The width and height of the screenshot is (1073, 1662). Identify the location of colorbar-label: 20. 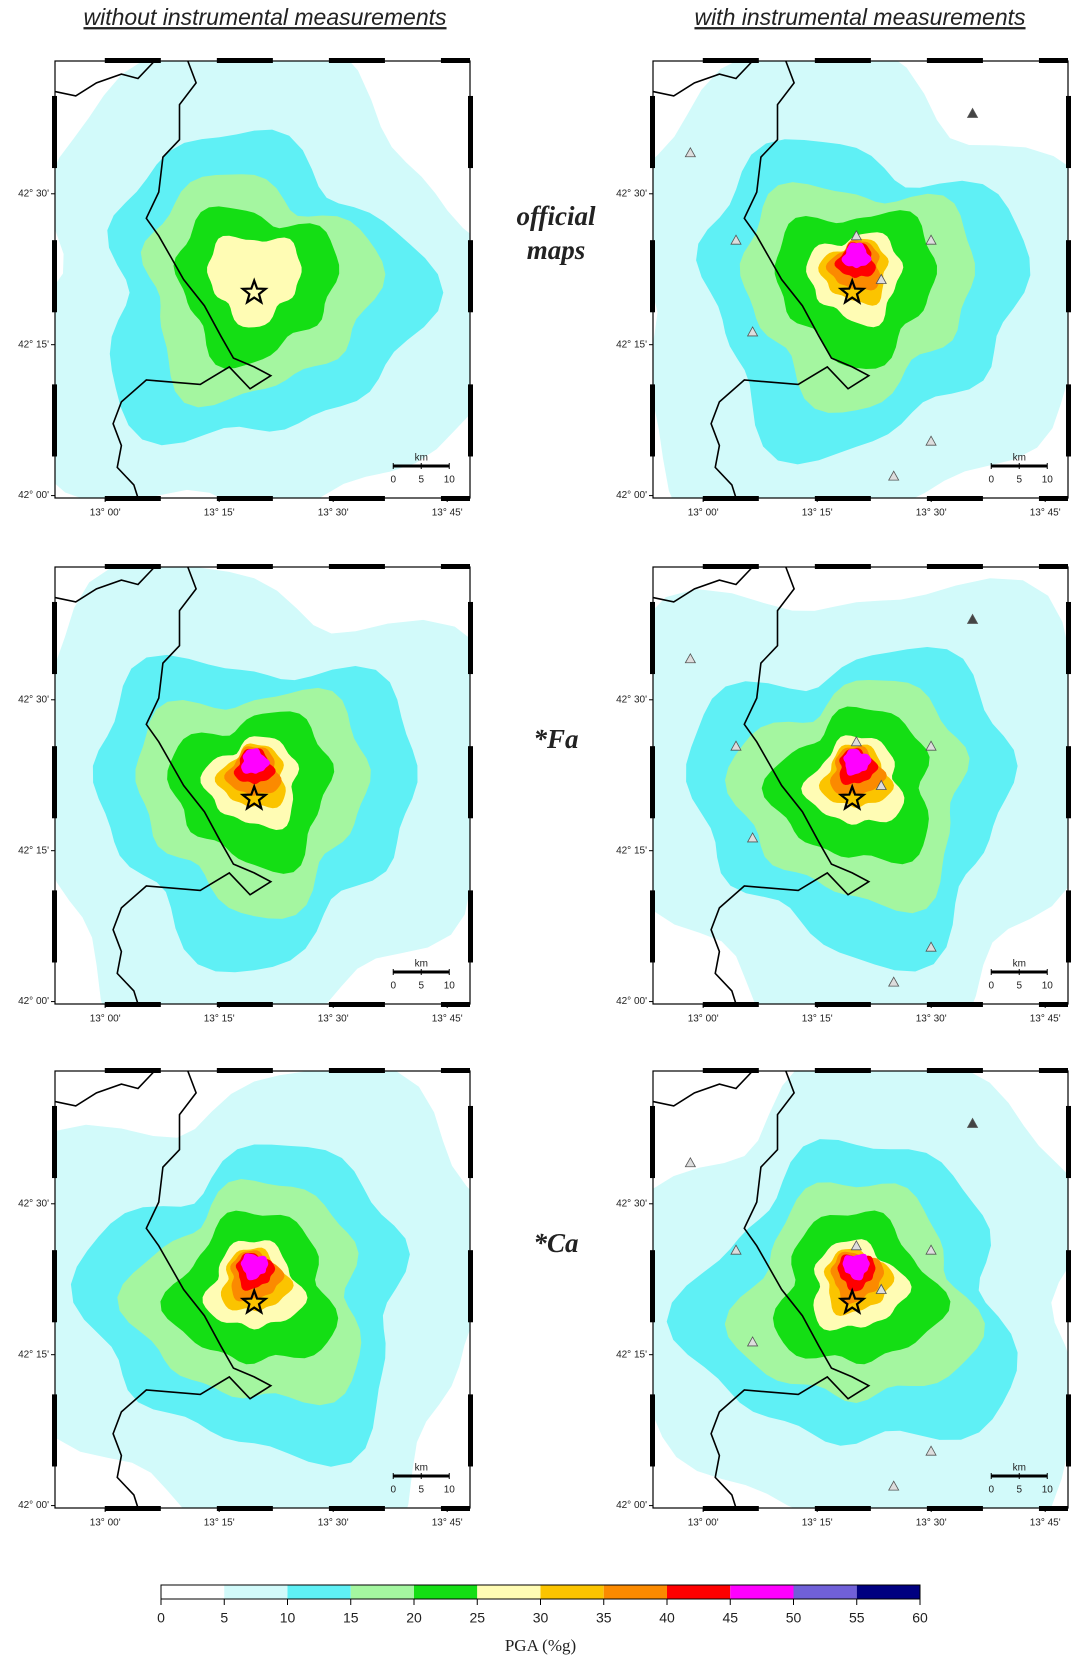
(414, 1618).